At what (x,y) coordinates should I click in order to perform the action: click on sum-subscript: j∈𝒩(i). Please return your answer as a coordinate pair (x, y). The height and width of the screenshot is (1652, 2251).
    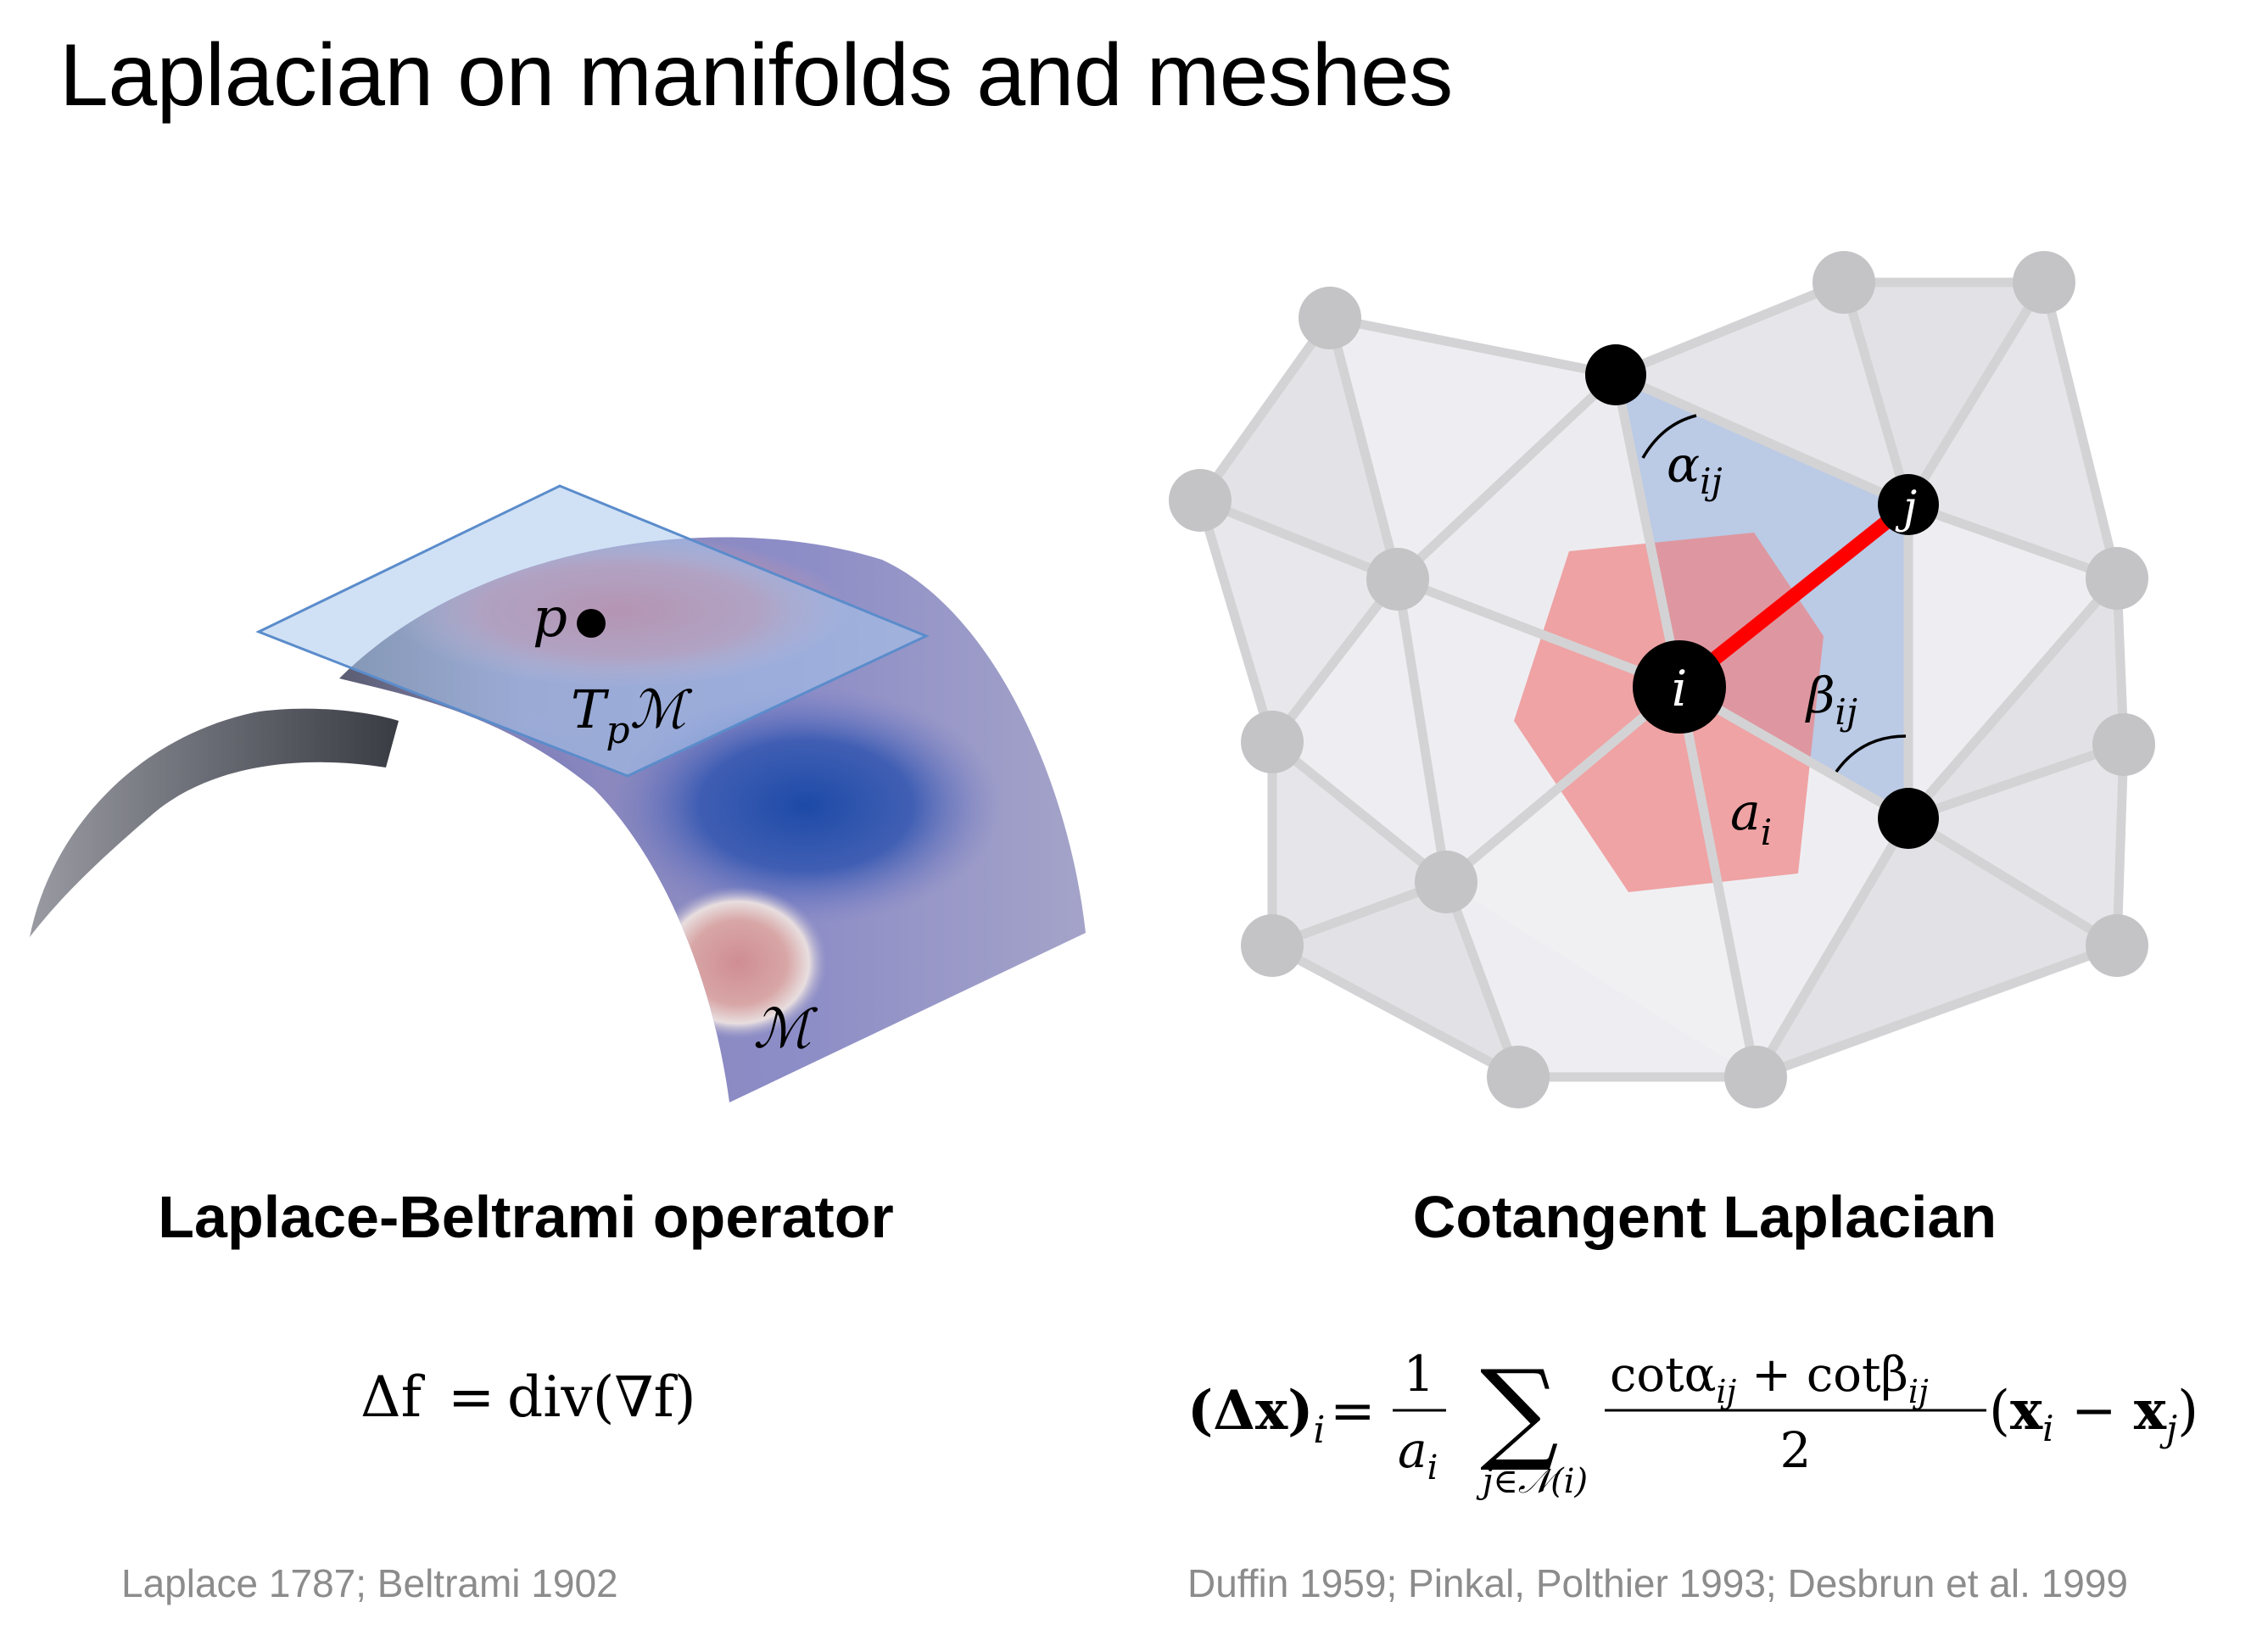
    Looking at the image, I should click on (1532, 1481).